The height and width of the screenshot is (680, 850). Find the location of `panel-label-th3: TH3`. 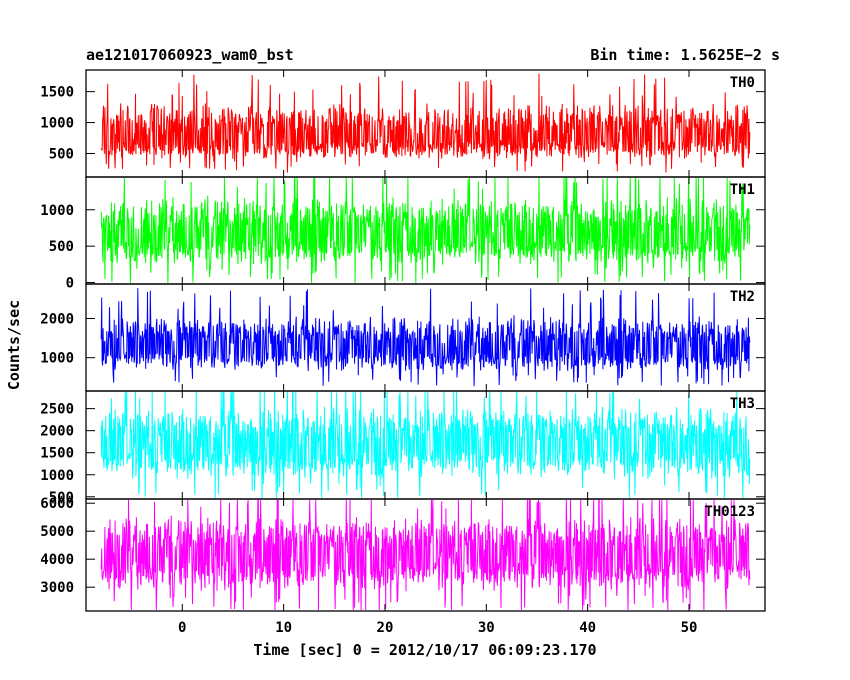

panel-label-th3: TH3 is located at coordinates (742, 404).